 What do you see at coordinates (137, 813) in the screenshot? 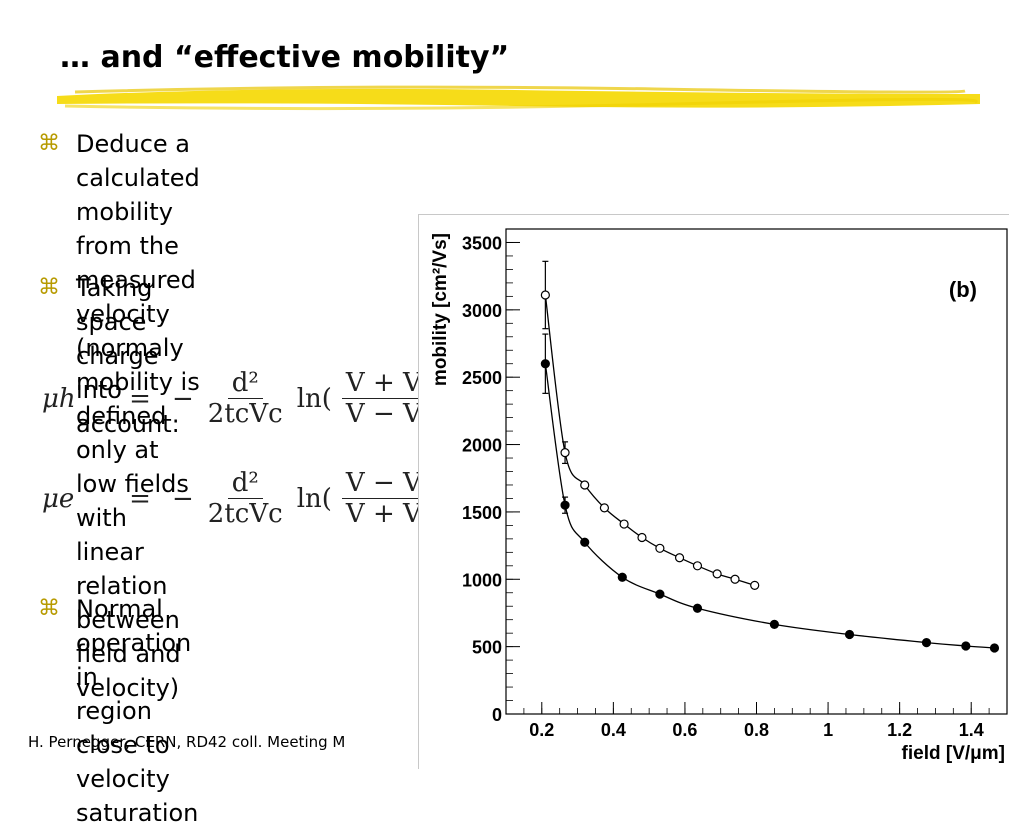
I see `bullet-3-line-3: saturation` at bounding box center [137, 813].